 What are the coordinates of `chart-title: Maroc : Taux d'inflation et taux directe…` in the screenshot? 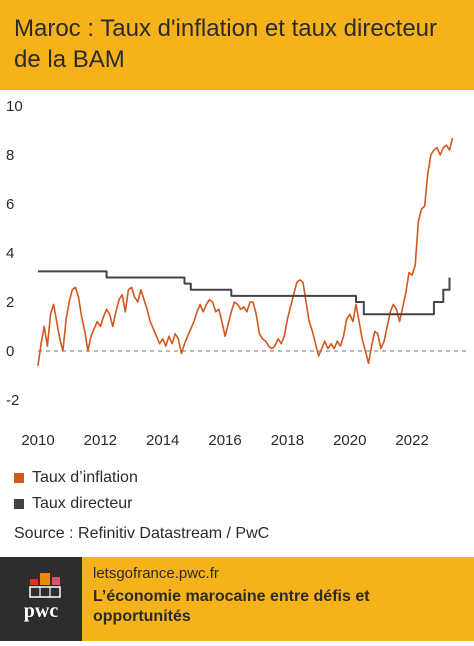 It's located at (226, 44).